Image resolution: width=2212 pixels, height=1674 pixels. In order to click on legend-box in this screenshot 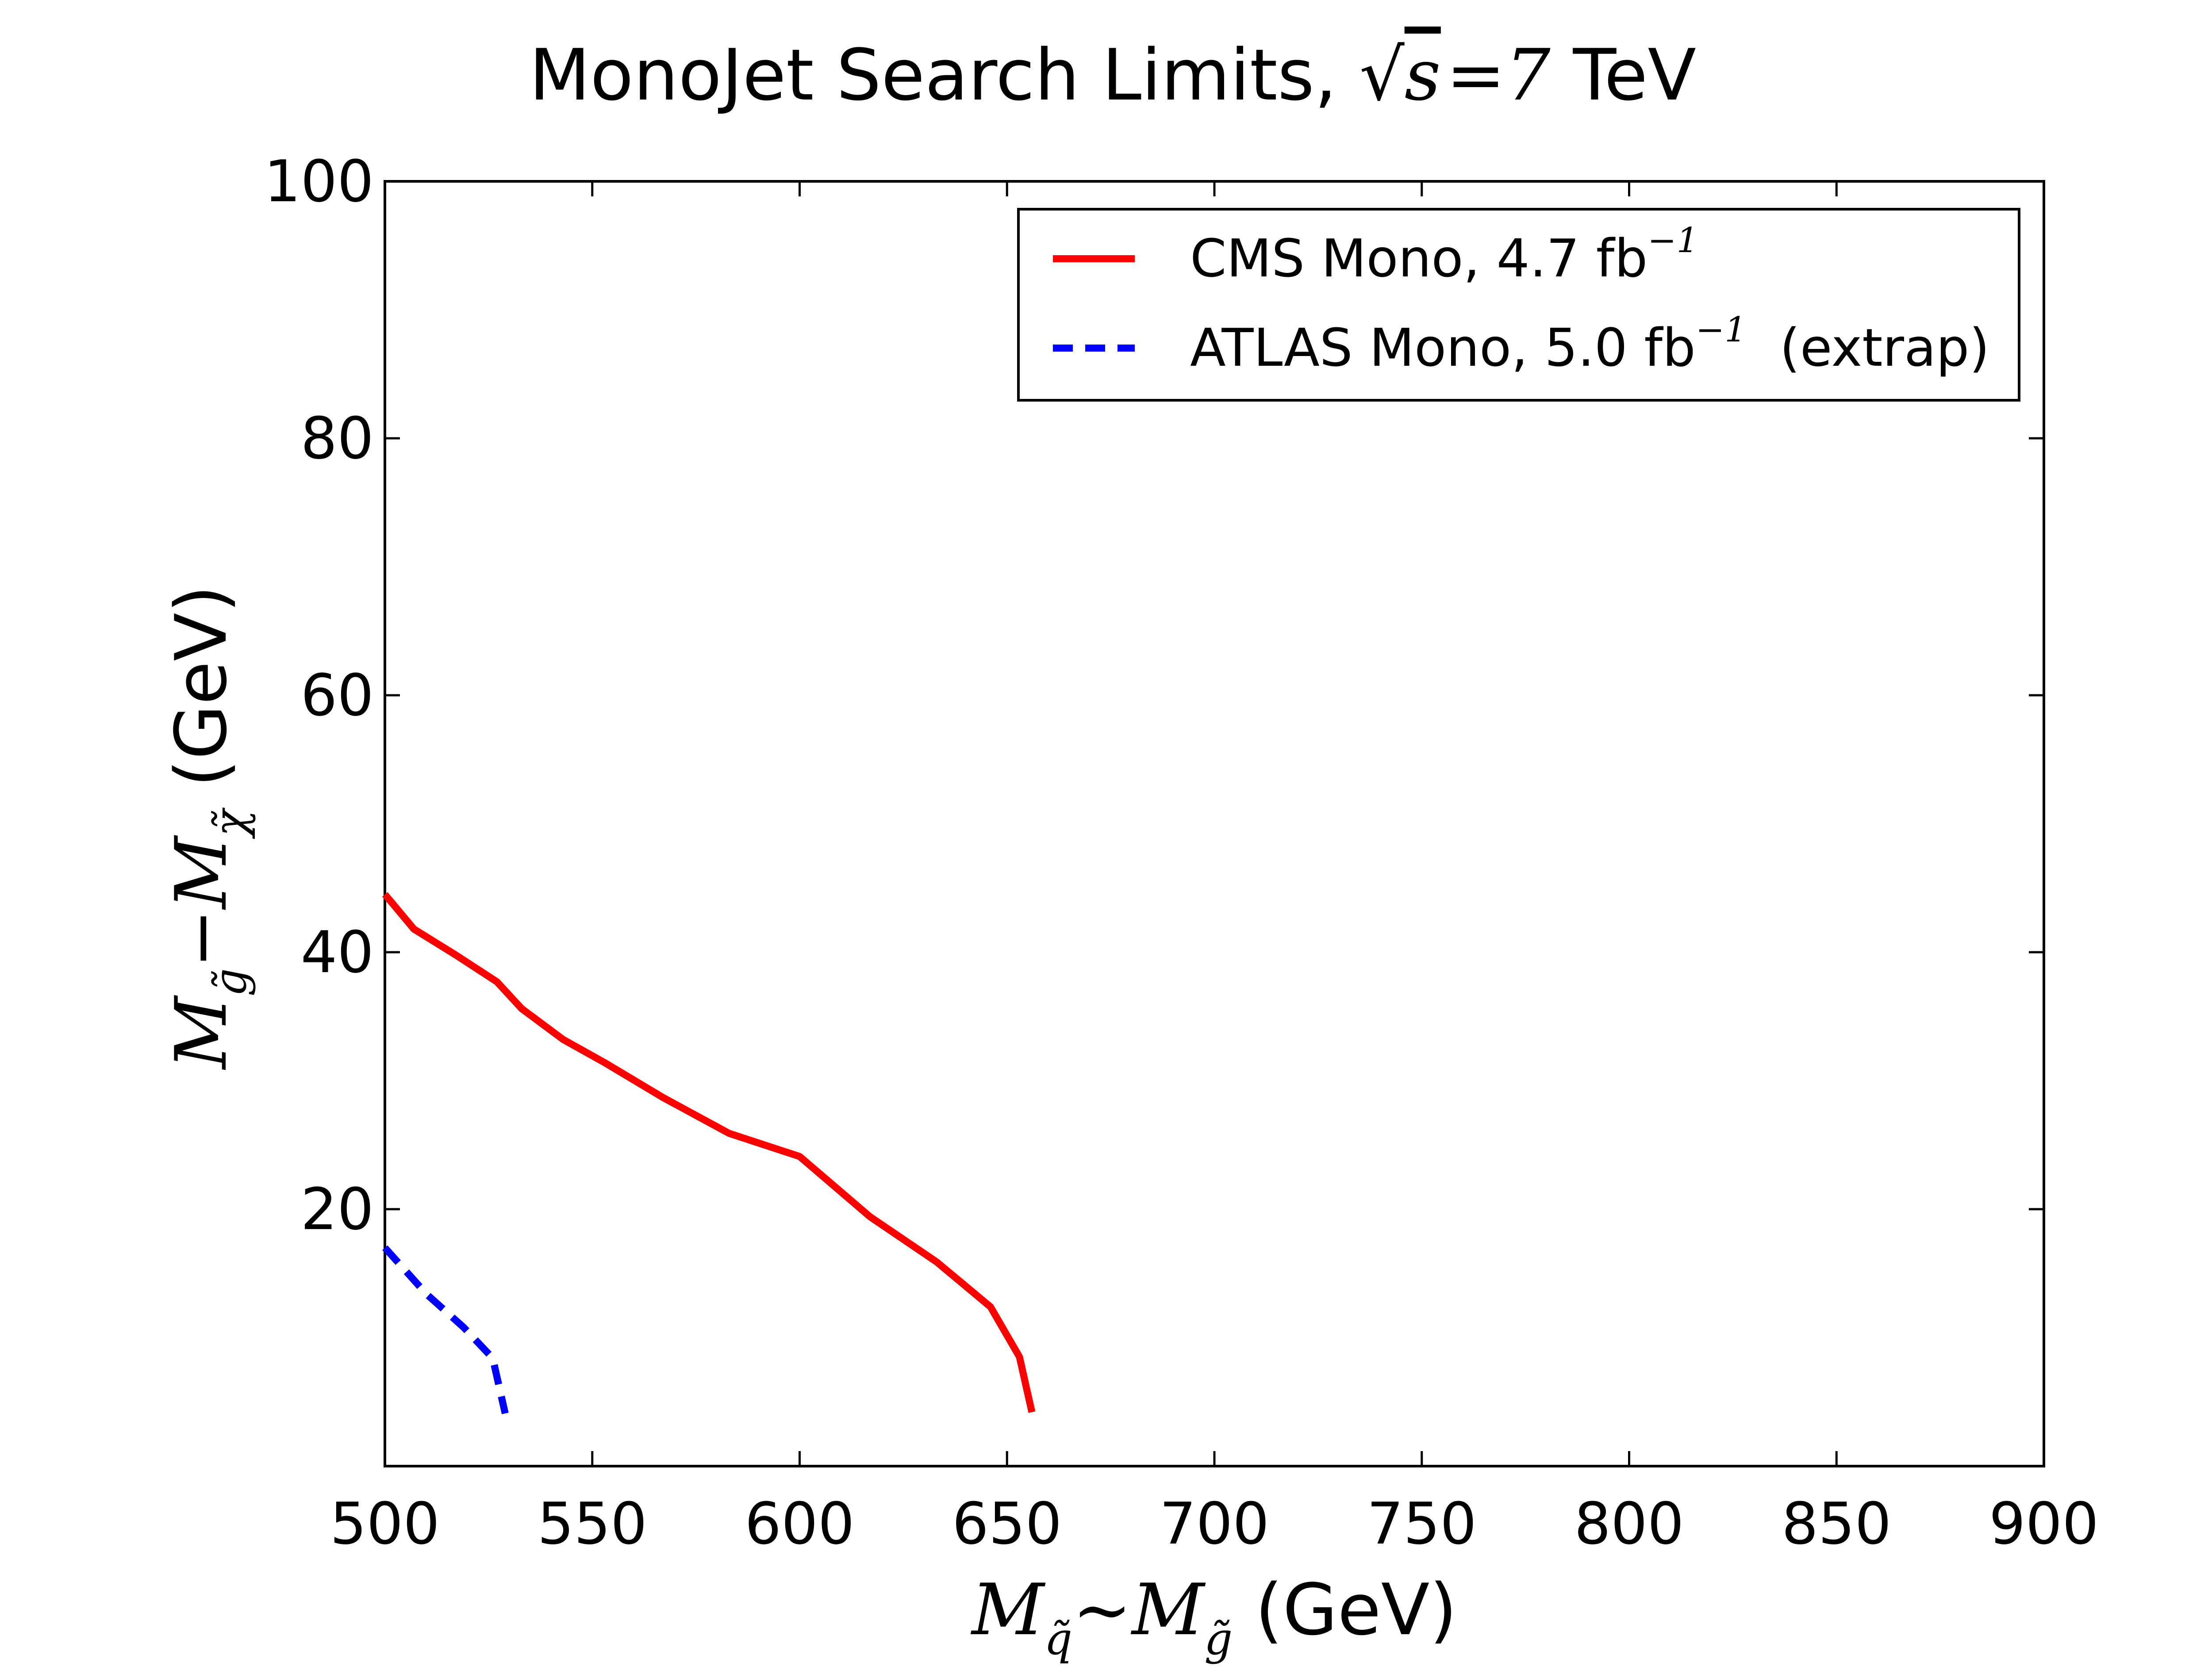, I will do `click(1519, 305)`.